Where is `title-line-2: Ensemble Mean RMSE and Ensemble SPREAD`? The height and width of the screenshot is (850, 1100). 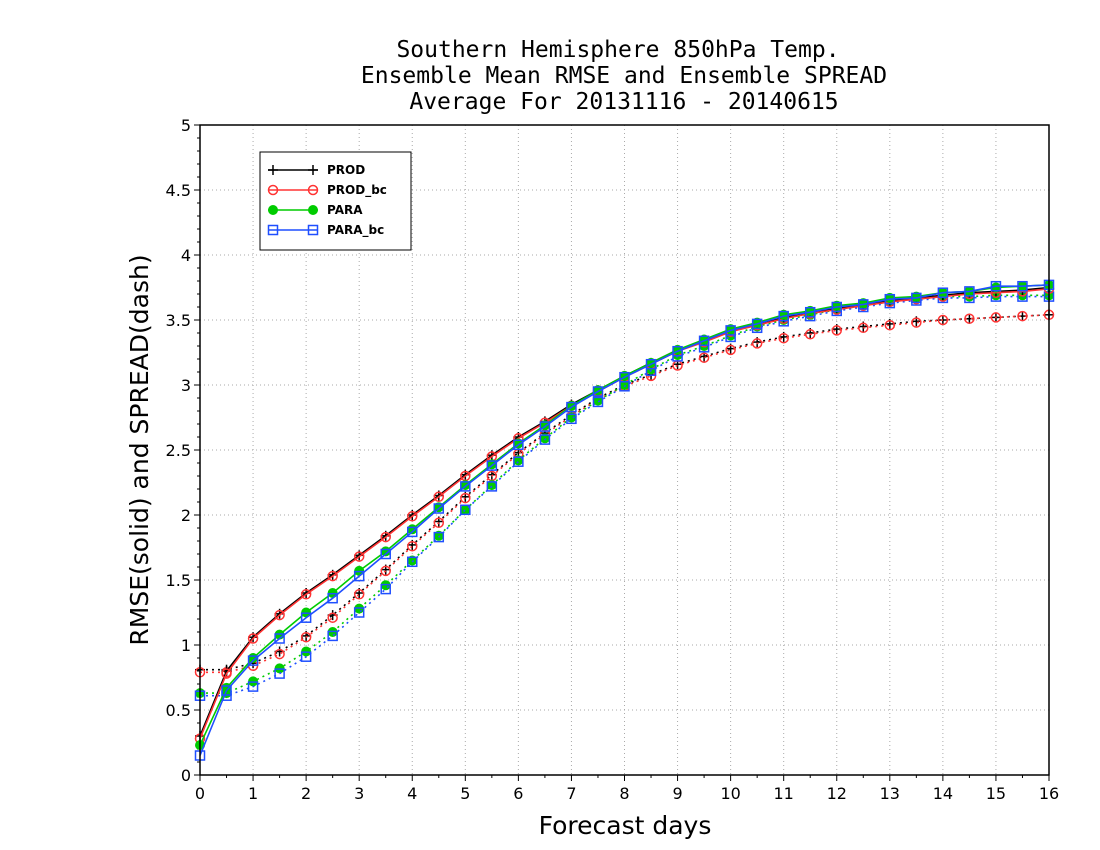
title-line-2: Ensemble Mean RMSE and Ensemble SPREAD is located at coordinates (624, 76).